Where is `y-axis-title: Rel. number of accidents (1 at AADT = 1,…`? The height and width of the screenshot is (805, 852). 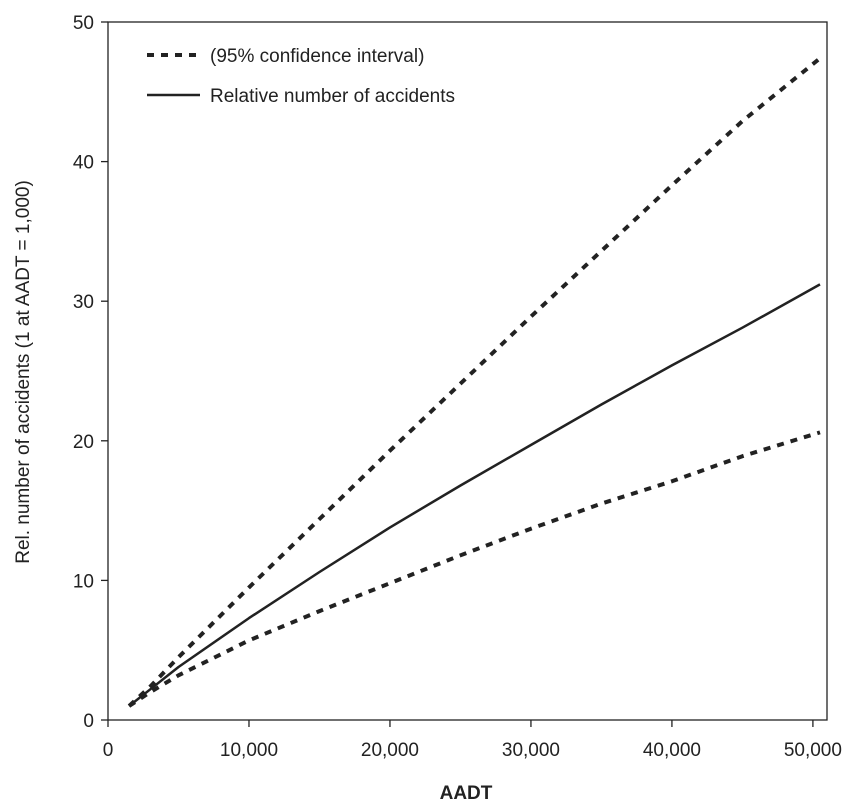
y-axis-title: Rel. number of accidents (1 at AADT = 1,… is located at coordinates (23, 372).